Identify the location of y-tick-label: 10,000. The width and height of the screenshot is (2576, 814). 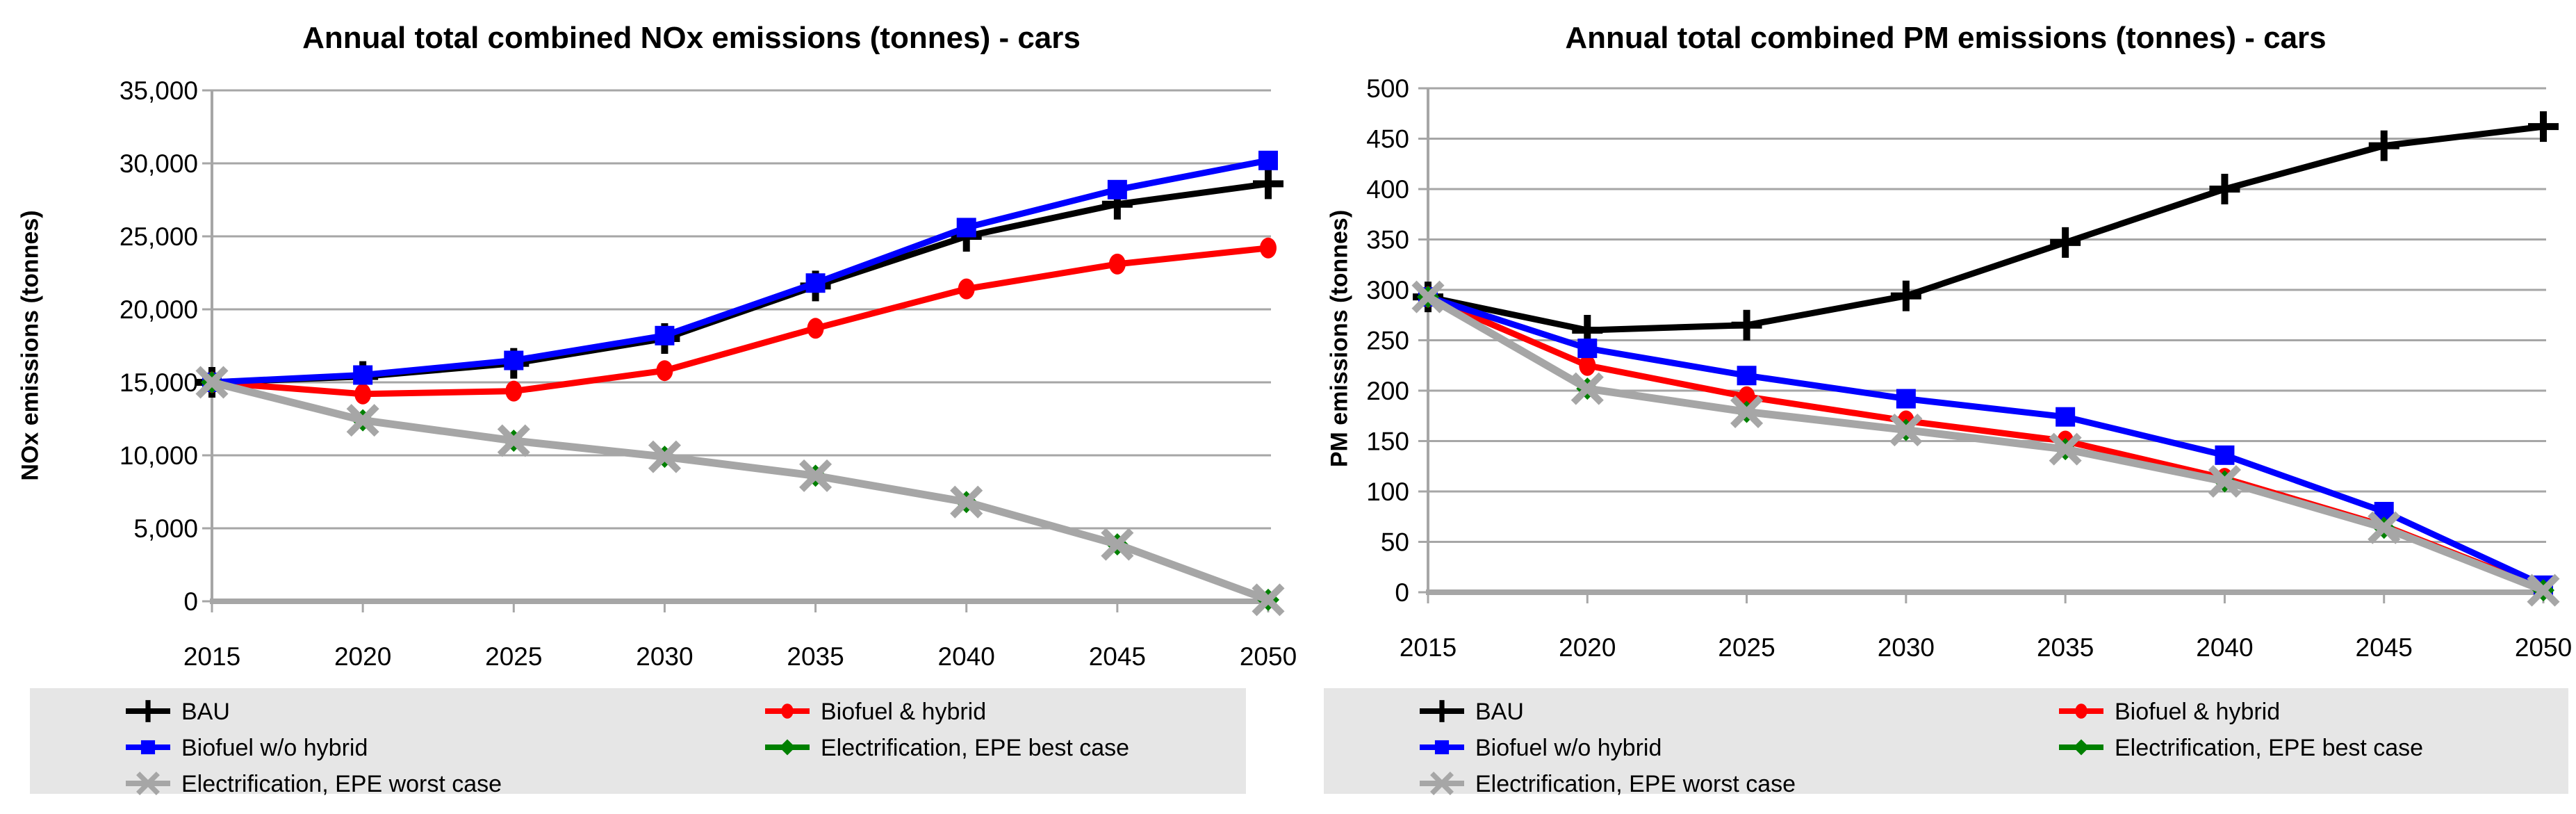
(159, 456).